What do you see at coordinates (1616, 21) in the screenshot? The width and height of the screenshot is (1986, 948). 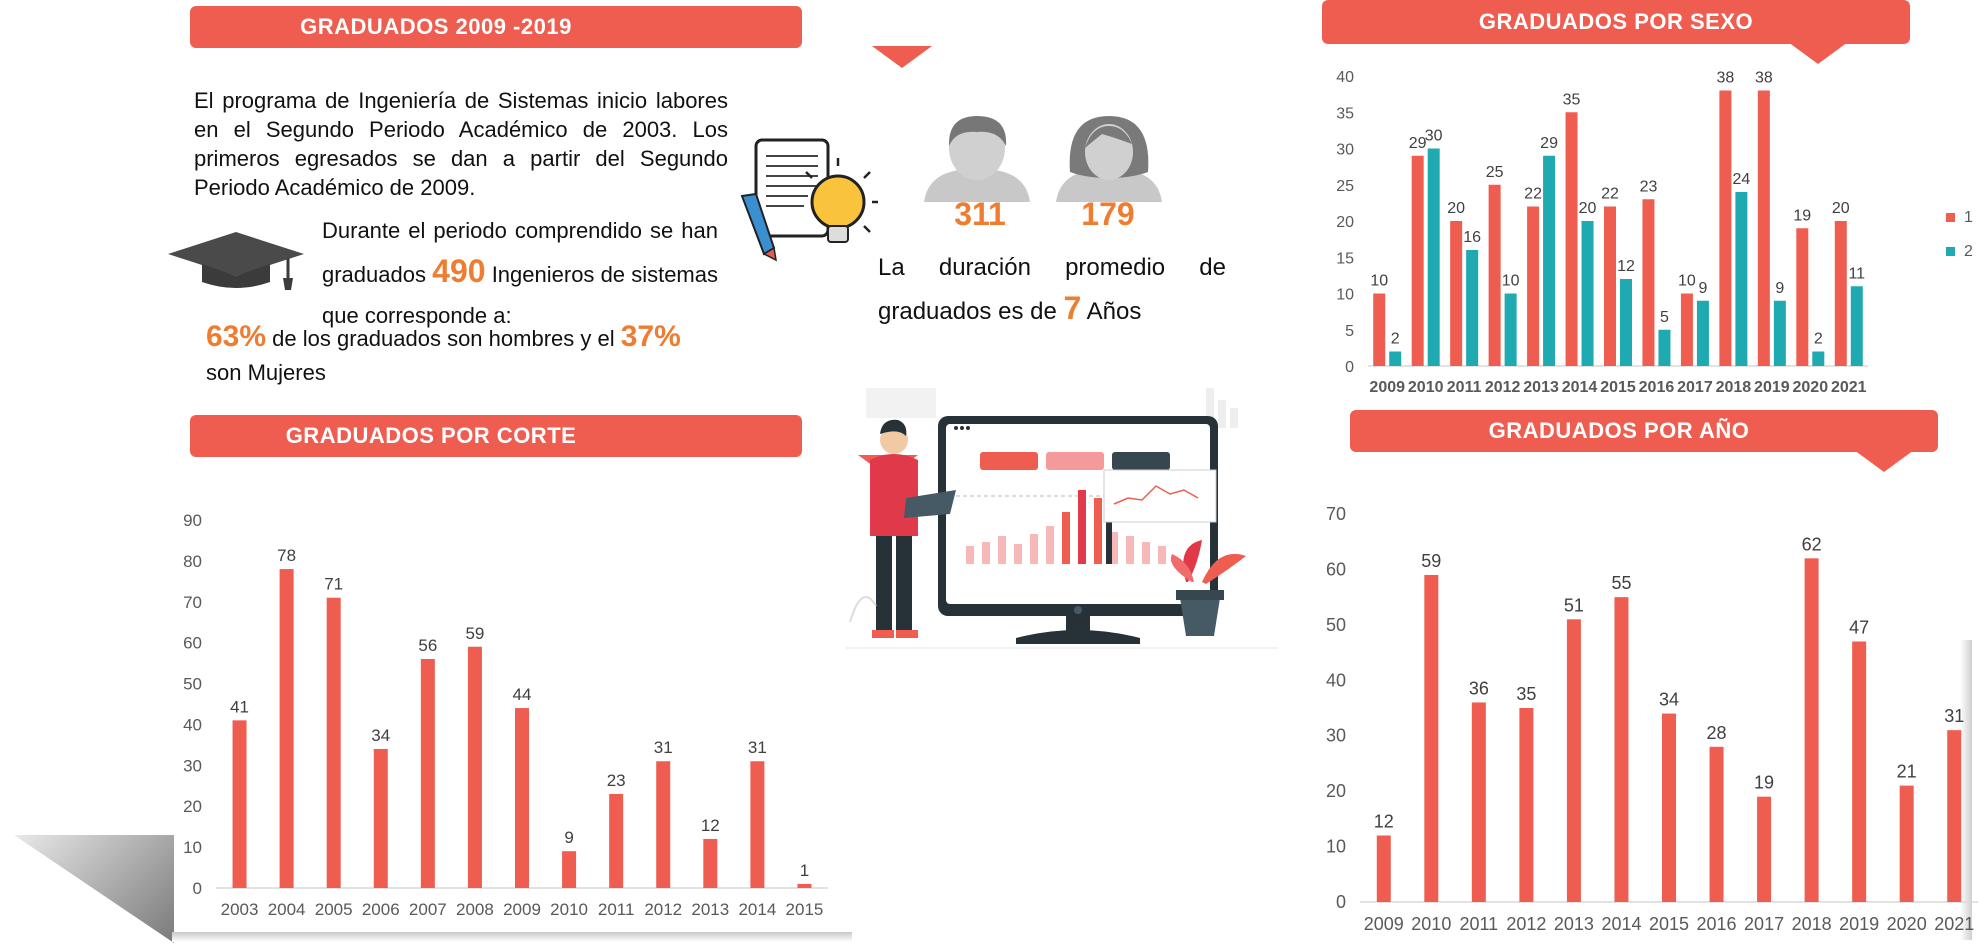 I see `banner-sexo-text: GRADUADOS POR SEXO` at bounding box center [1616, 21].